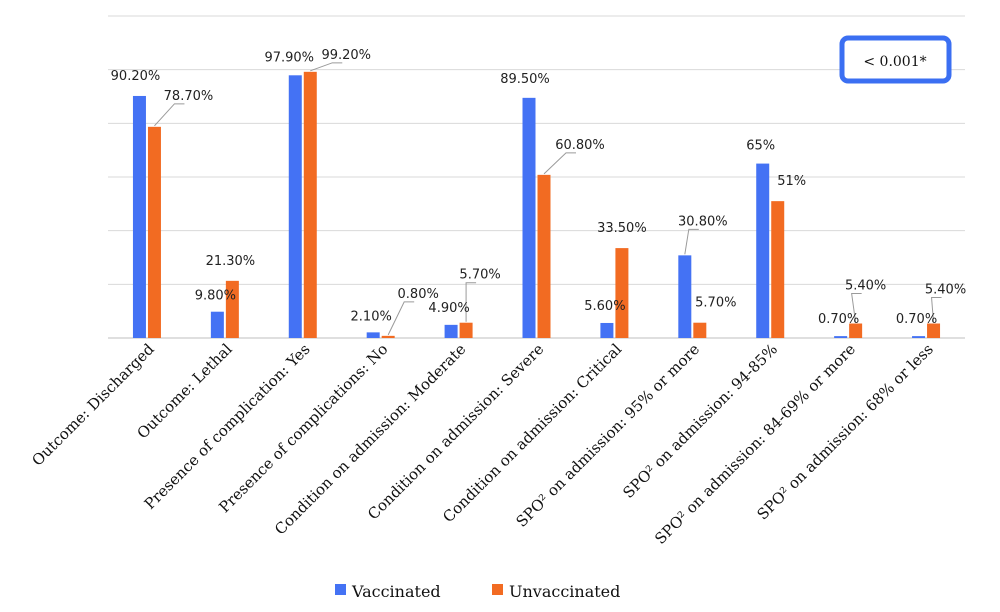 The image size is (1000, 612). I want to click on legend-label-unvaccinated: Unvaccinated, so click(564, 591).